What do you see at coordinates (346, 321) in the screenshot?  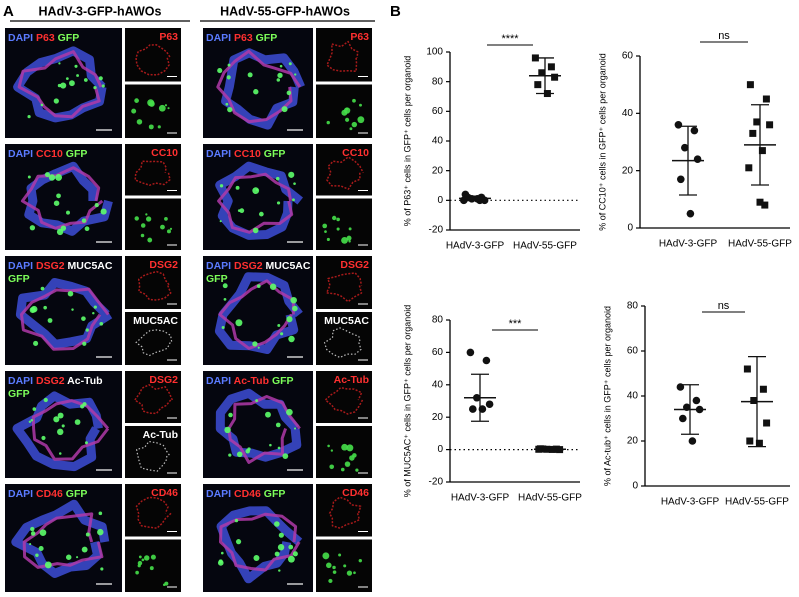 I see `channel-label: MUC5AC` at bounding box center [346, 321].